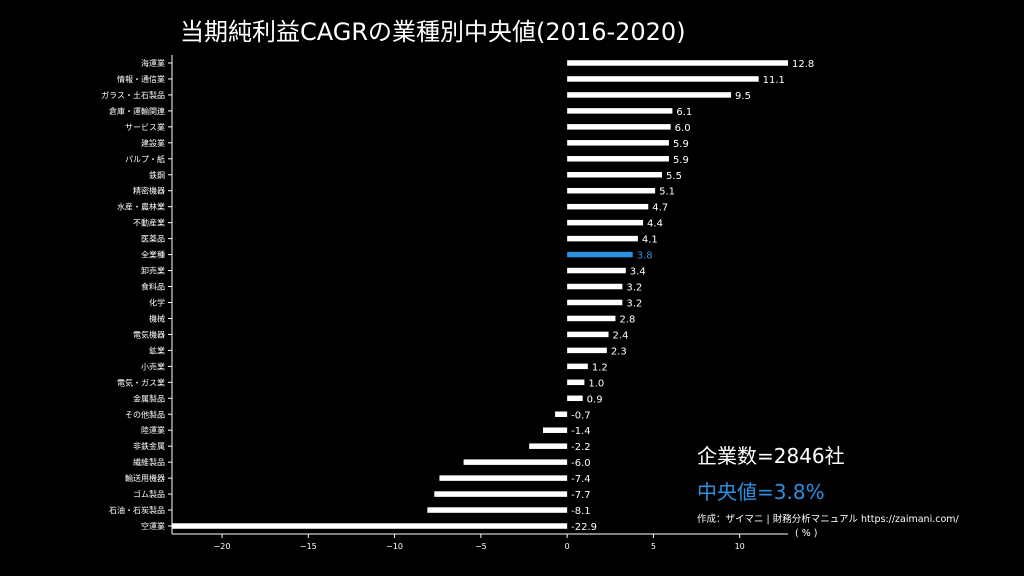 This screenshot has width=1024, height=576. Describe the element at coordinates (638, 272) in the screenshot. I see `value-label: 3.4` at that location.